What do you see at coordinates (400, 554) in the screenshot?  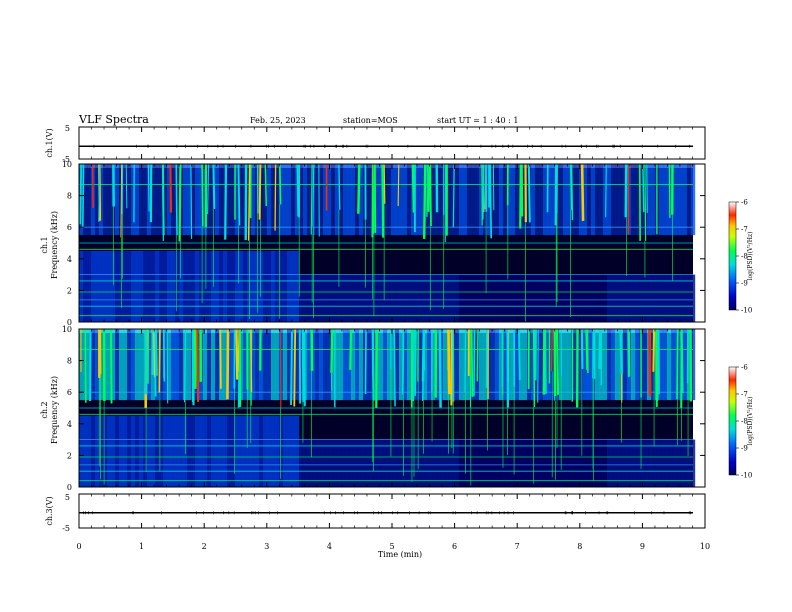 I see `time-axis-label: Time (min)` at bounding box center [400, 554].